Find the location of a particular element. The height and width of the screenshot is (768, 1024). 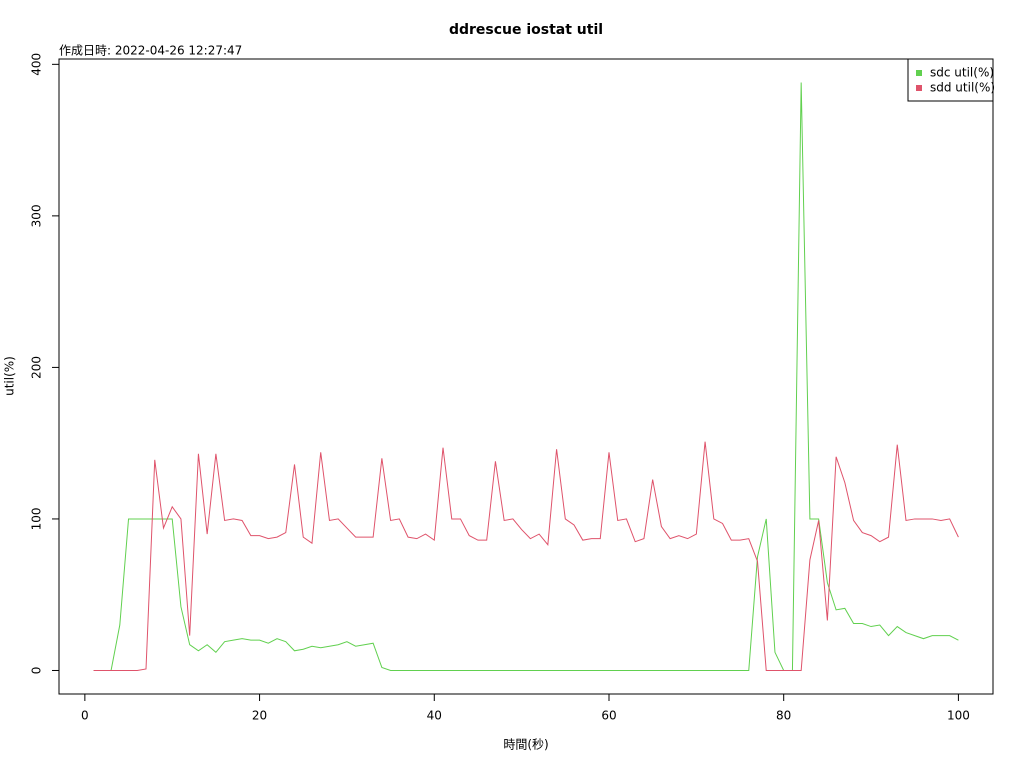

x-tick-label: 100 is located at coordinates (958, 716).